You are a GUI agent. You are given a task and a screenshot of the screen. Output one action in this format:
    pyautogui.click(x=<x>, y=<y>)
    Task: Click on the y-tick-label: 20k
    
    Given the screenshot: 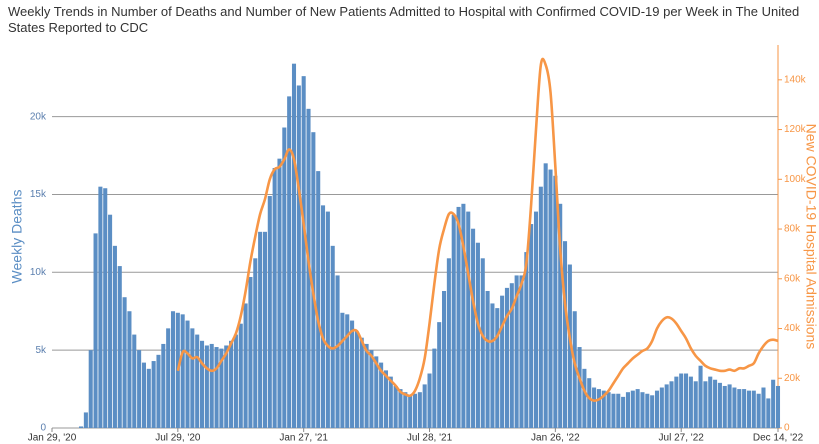 What is the action you would take?
    pyautogui.click(x=38, y=116)
    